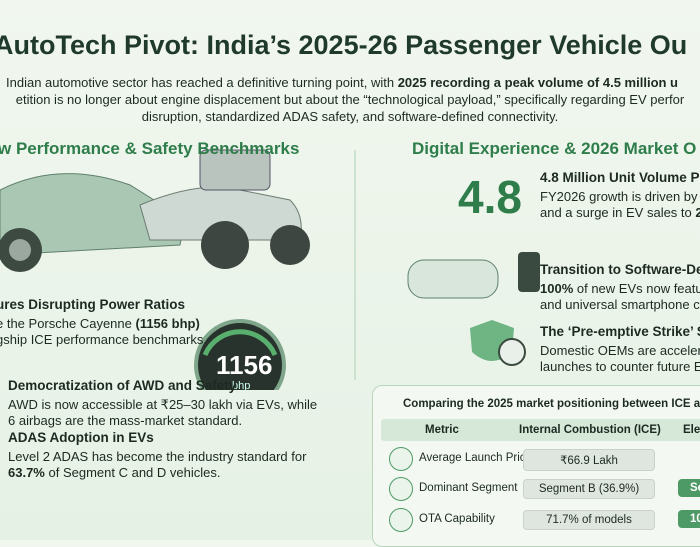  Describe the element at coordinates (26, 472) in the screenshot. I see `bold-text: 63.7%` at that location.